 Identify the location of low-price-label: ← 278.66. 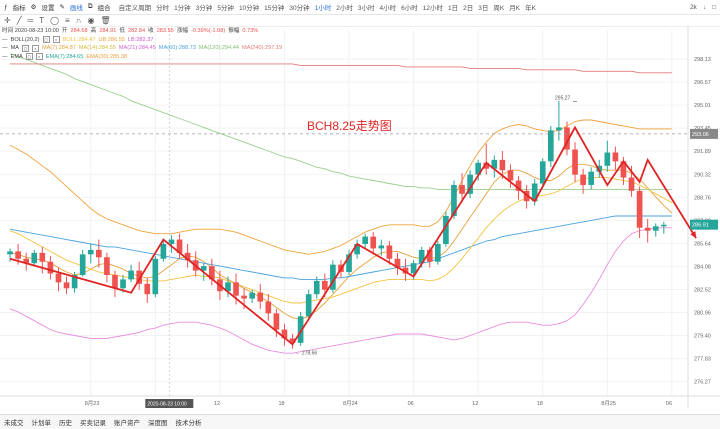
(307, 353).